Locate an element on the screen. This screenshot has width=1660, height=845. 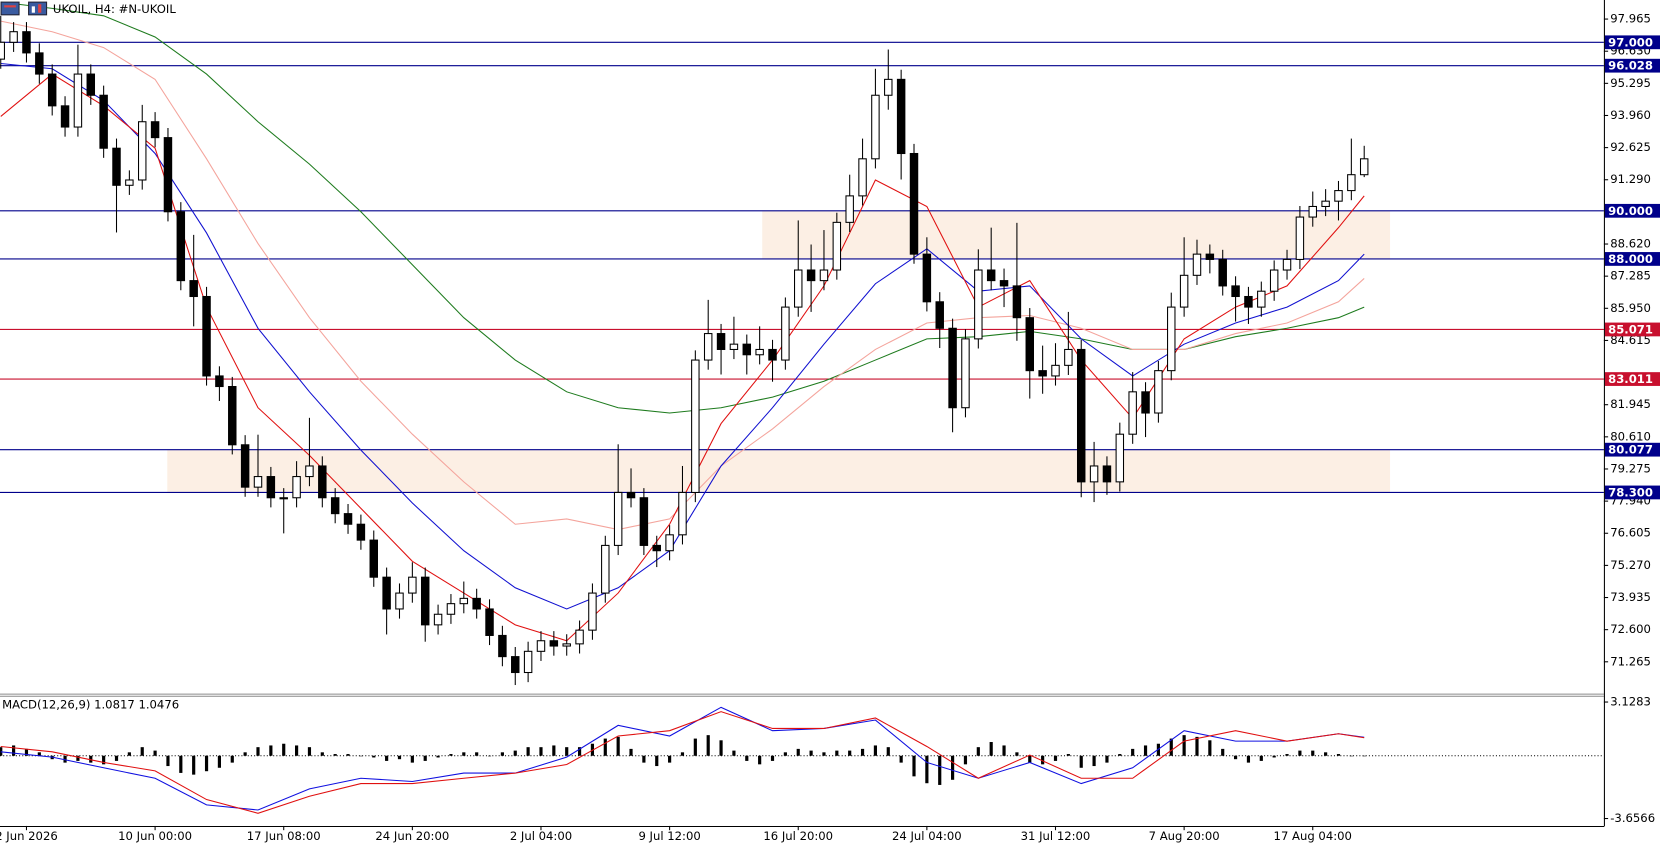
macd-line is located at coordinates (682, 762).